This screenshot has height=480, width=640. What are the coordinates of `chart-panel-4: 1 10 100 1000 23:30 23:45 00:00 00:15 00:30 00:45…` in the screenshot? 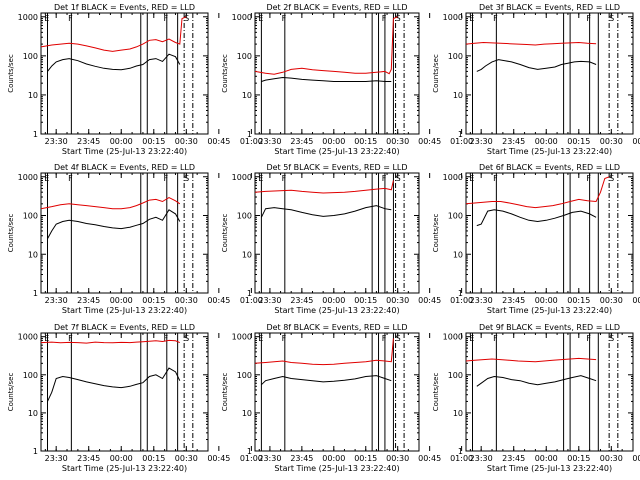 It's located at (135, 239).